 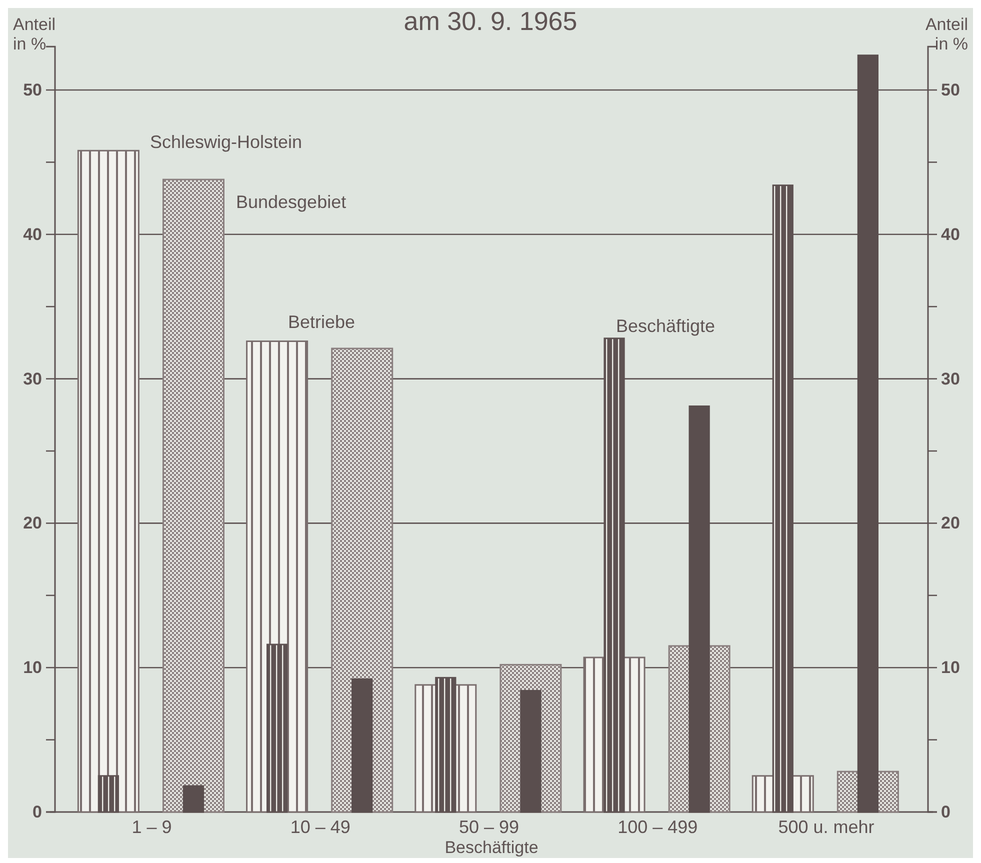 I want to click on x-tick-label: 100 – 499, so click(x=658, y=827).